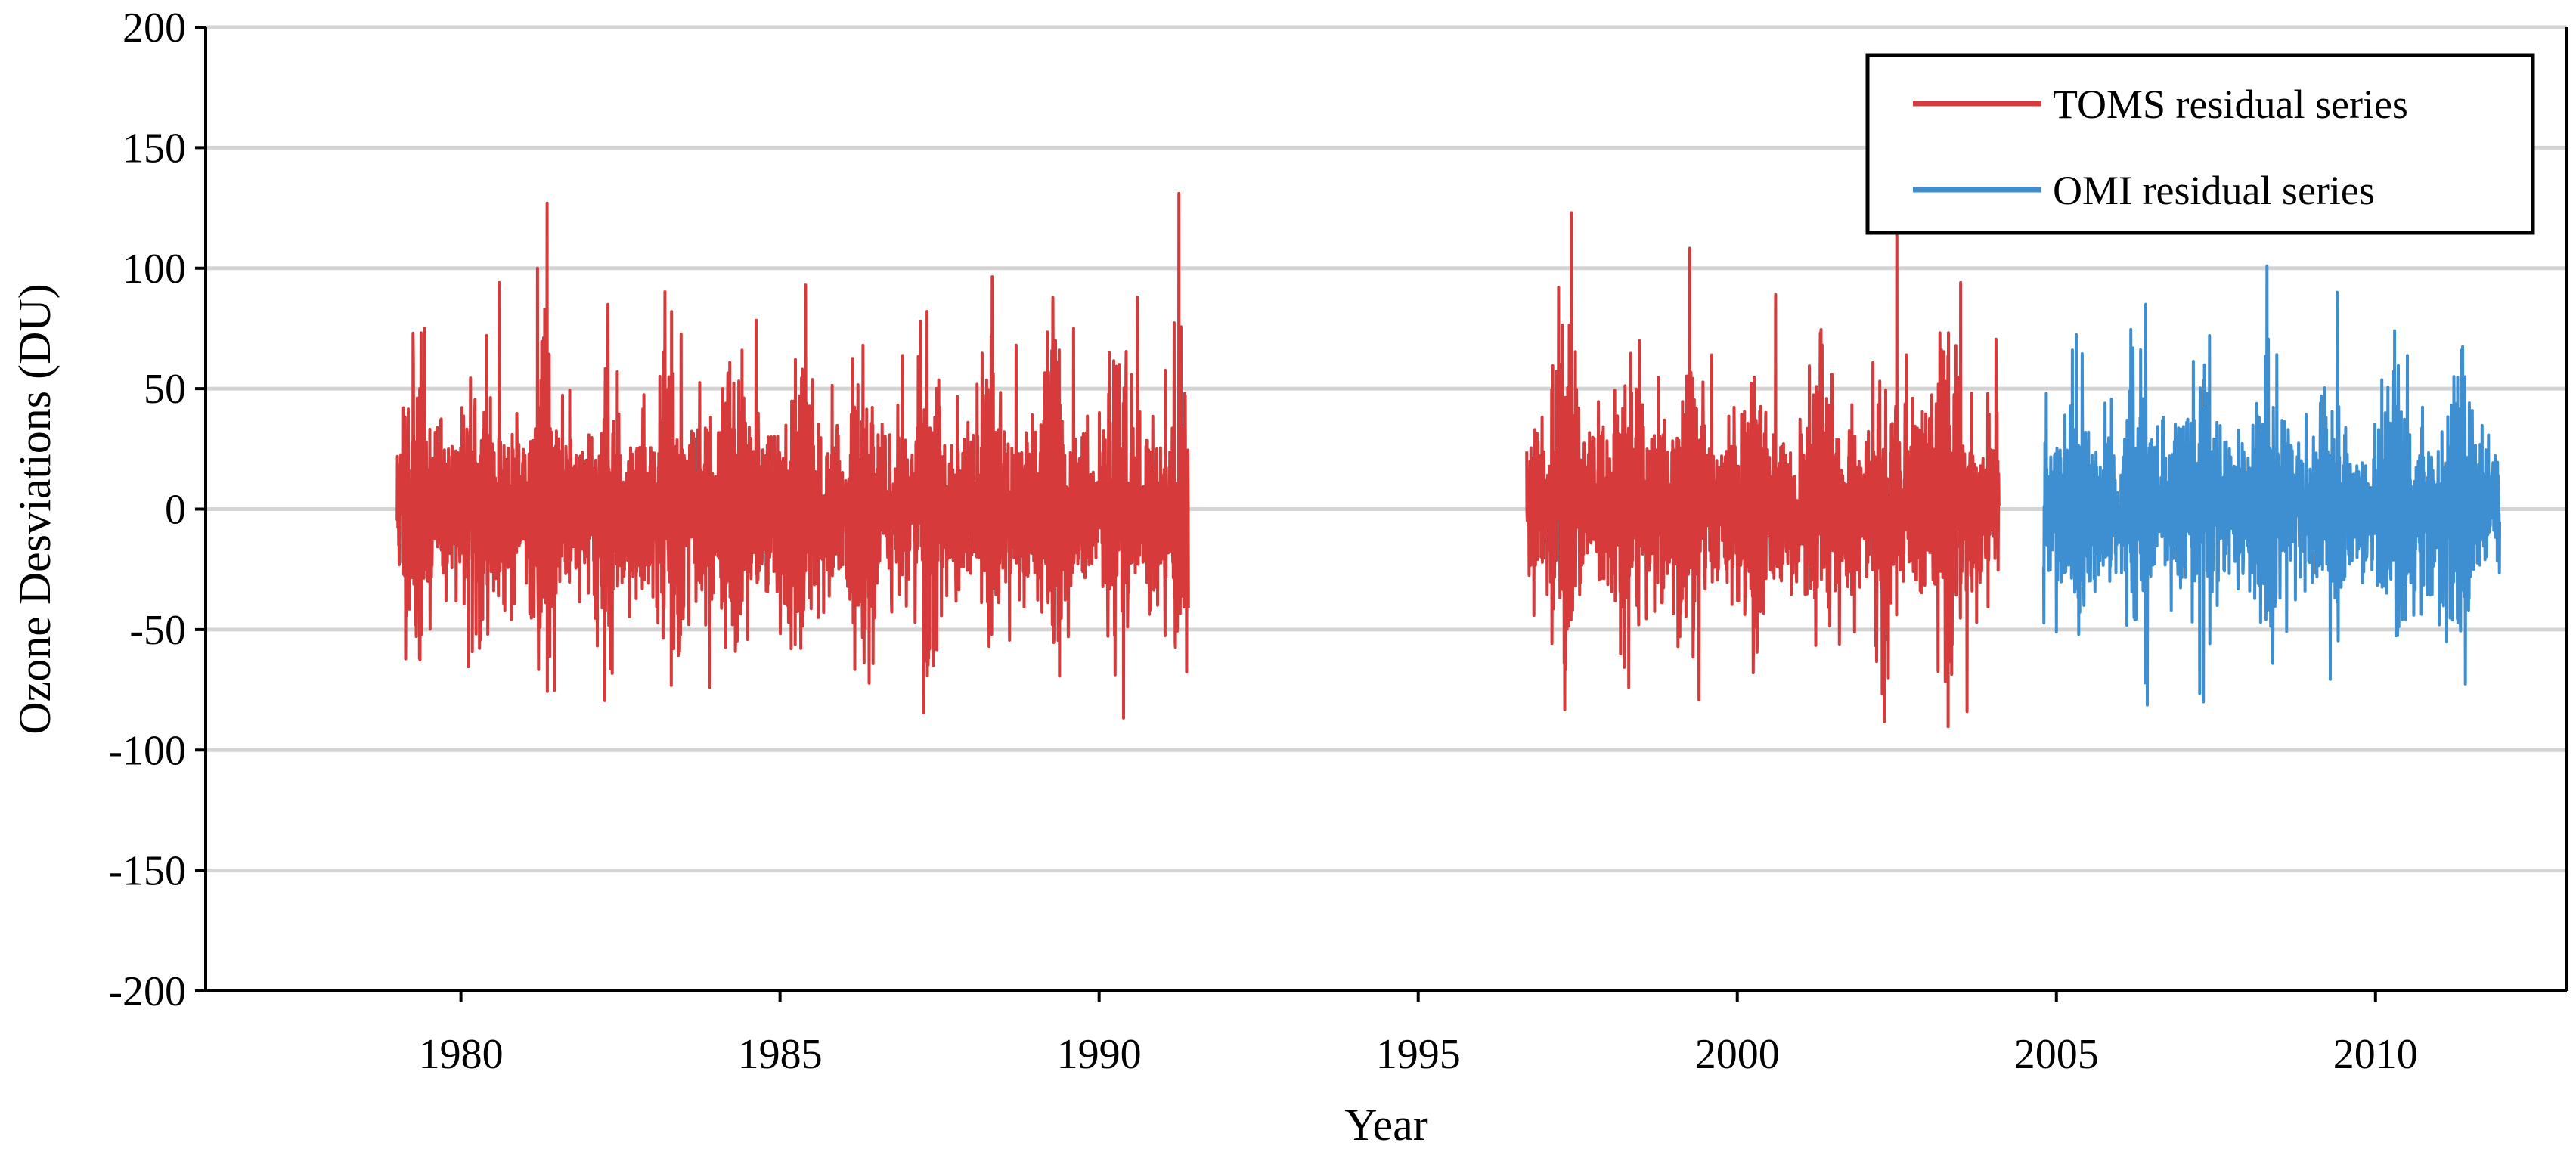 This screenshot has height=1155, width=2576. Describe the element at coordinates (1386, 1125) in the screenshot. I see `x-axis-title: Year` at that location.